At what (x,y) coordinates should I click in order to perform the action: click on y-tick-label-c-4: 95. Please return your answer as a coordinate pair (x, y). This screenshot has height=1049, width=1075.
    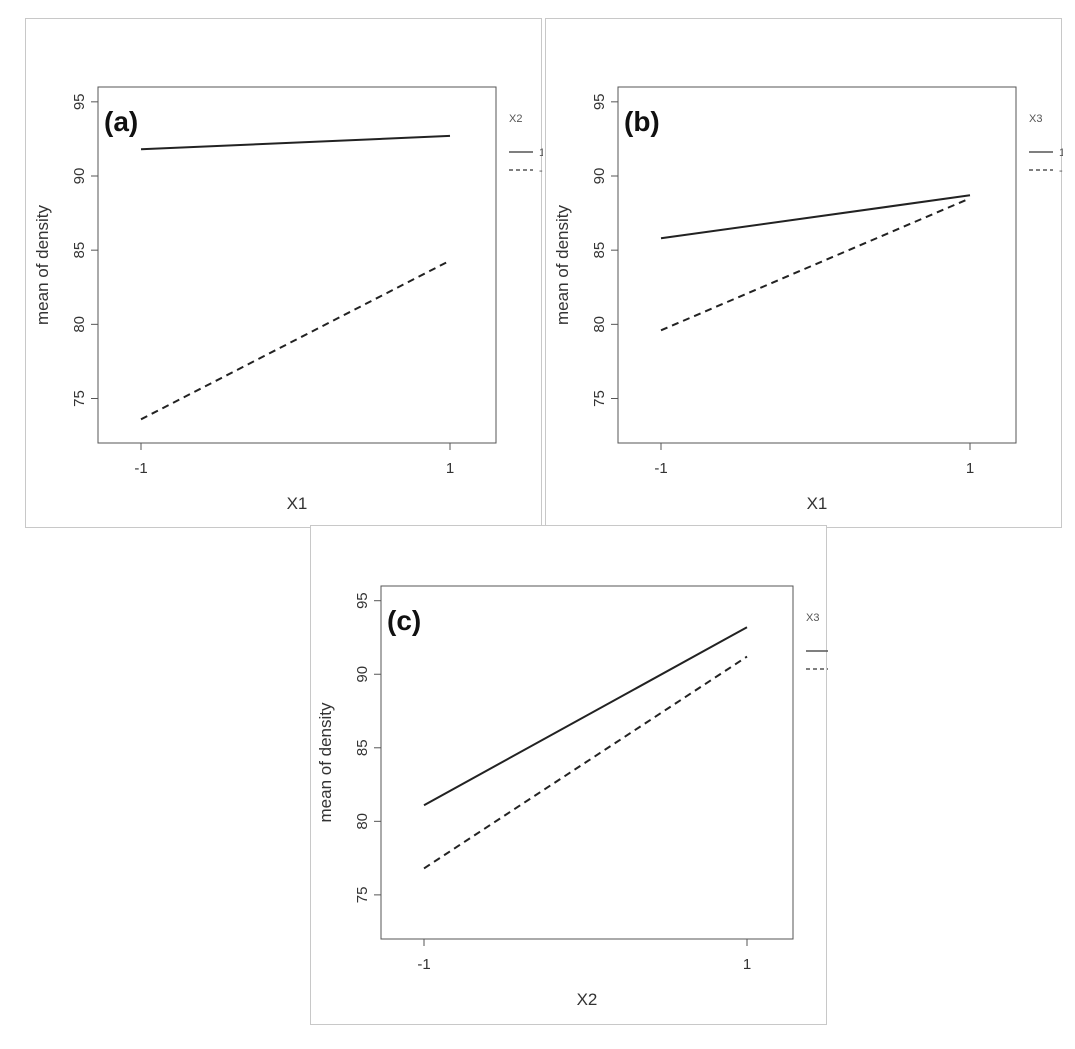
    Looking at the image, I should click on (362, 600).